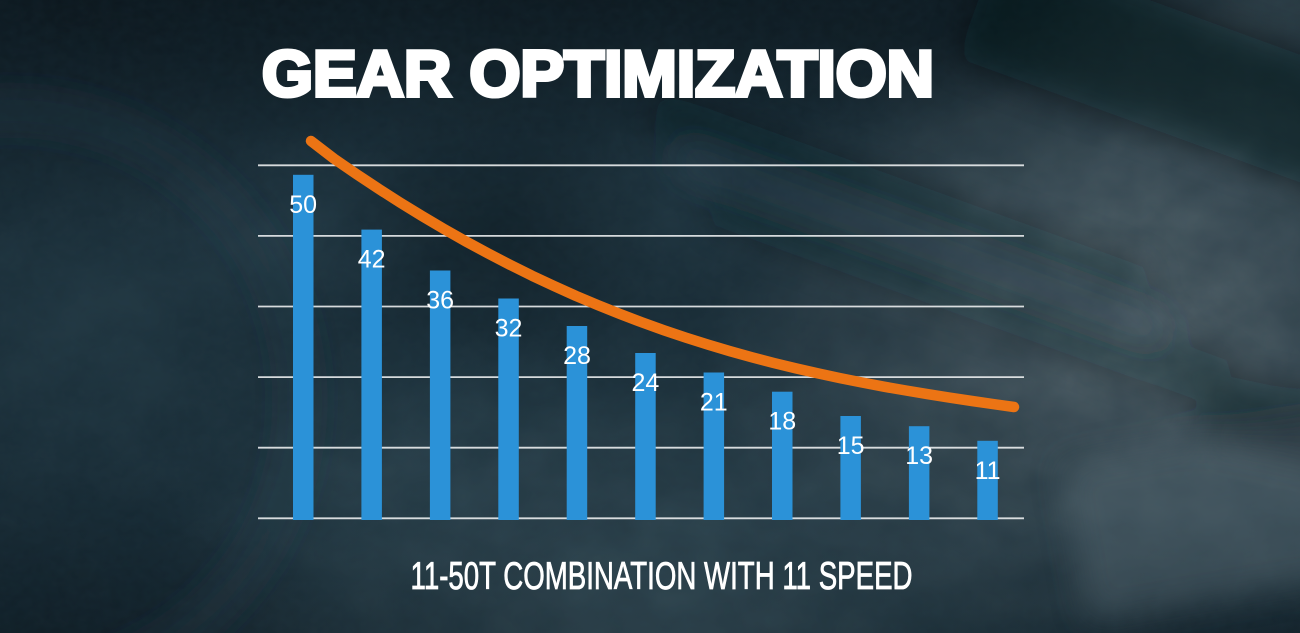 The image size is (1300, 633). I want to click on svg-text: 42, so click(372, 260).